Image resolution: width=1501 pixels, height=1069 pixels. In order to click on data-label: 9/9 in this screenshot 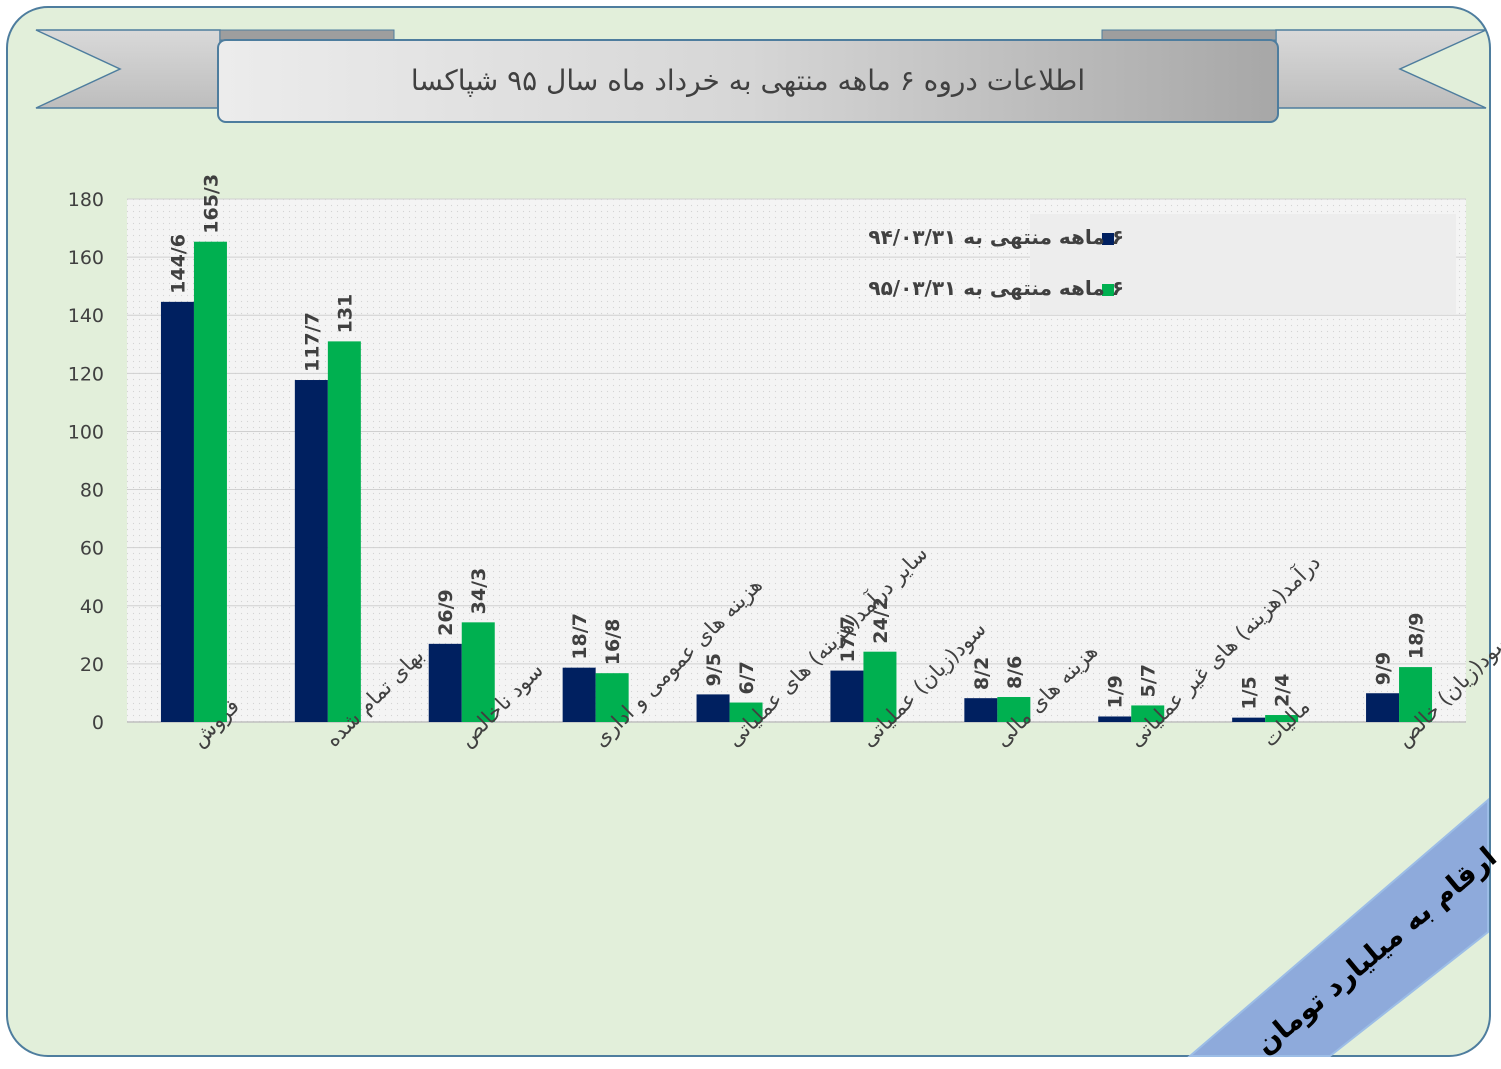, I will do `click(1384, 668)`.